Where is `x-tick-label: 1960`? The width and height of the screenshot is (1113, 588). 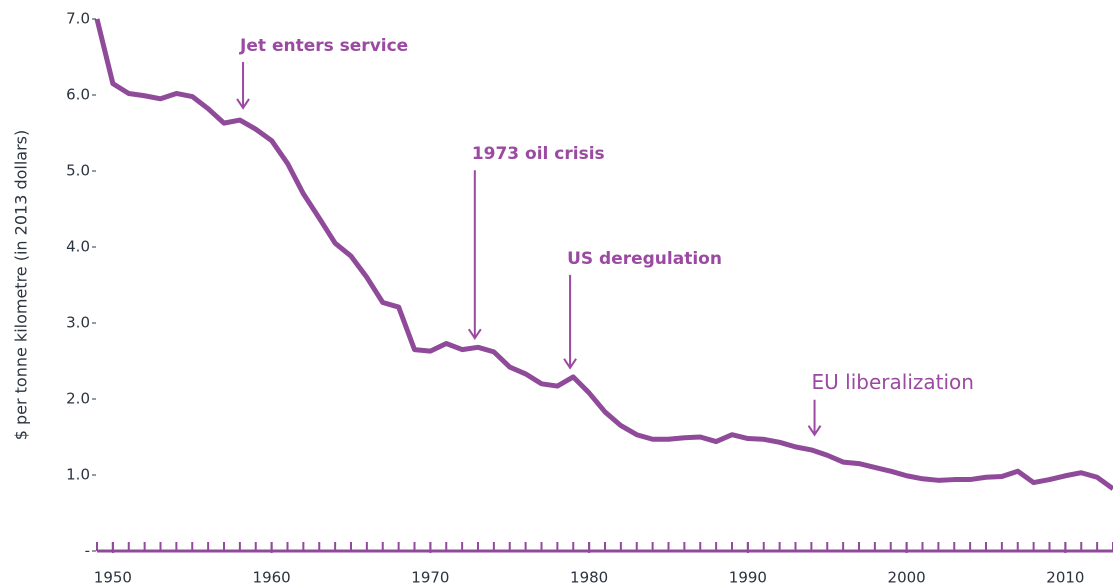
x-tick-label: 1960 is located at coordinates (272, 578).